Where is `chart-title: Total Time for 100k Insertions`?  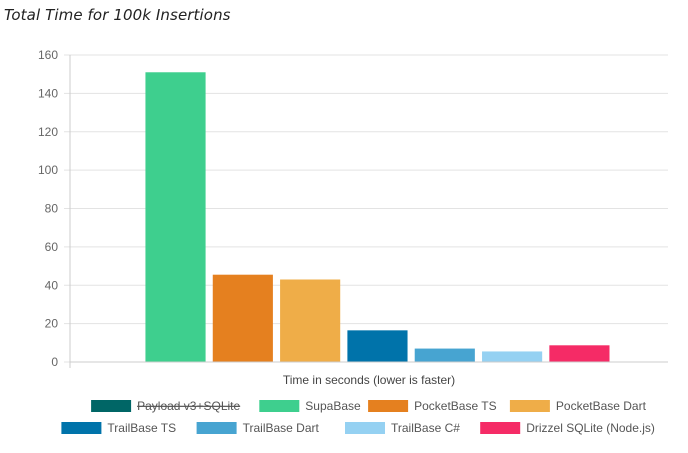
chart-title: Total Time for 100k Insertions is located at coordinates (117, 15).